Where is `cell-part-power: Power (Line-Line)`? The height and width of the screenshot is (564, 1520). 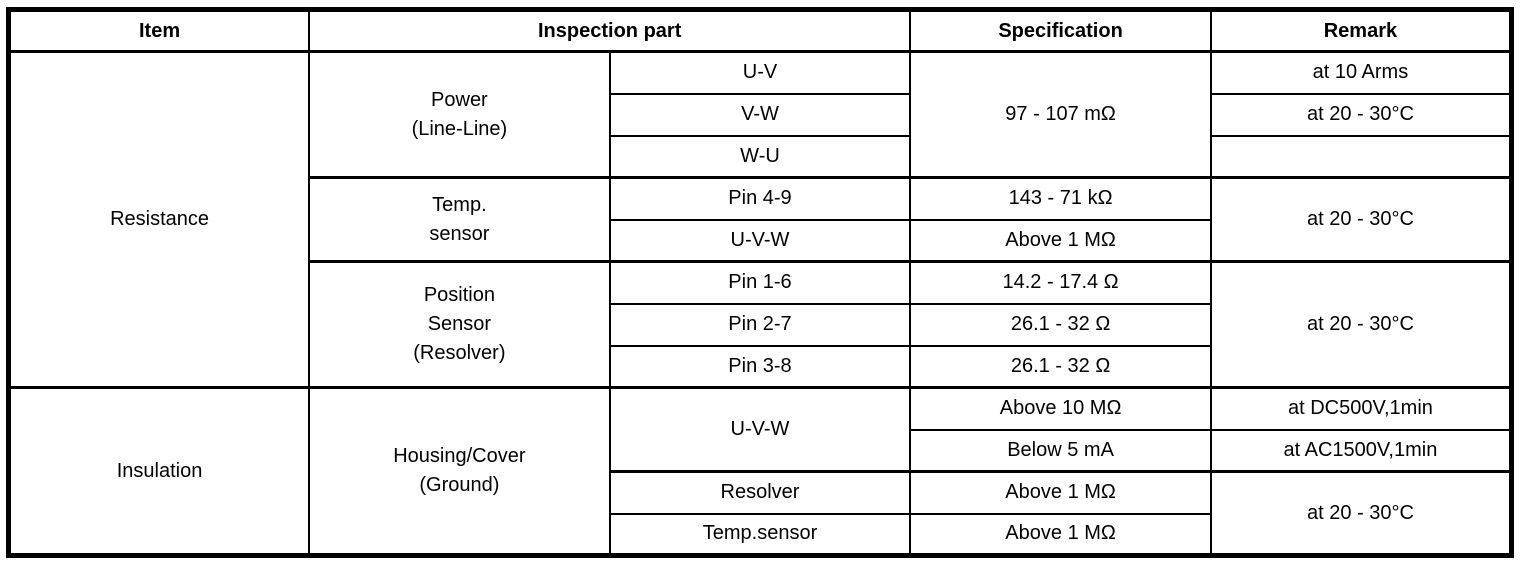
cell-part-power: Power (Line-Line) is located at coordinates (459, 114).